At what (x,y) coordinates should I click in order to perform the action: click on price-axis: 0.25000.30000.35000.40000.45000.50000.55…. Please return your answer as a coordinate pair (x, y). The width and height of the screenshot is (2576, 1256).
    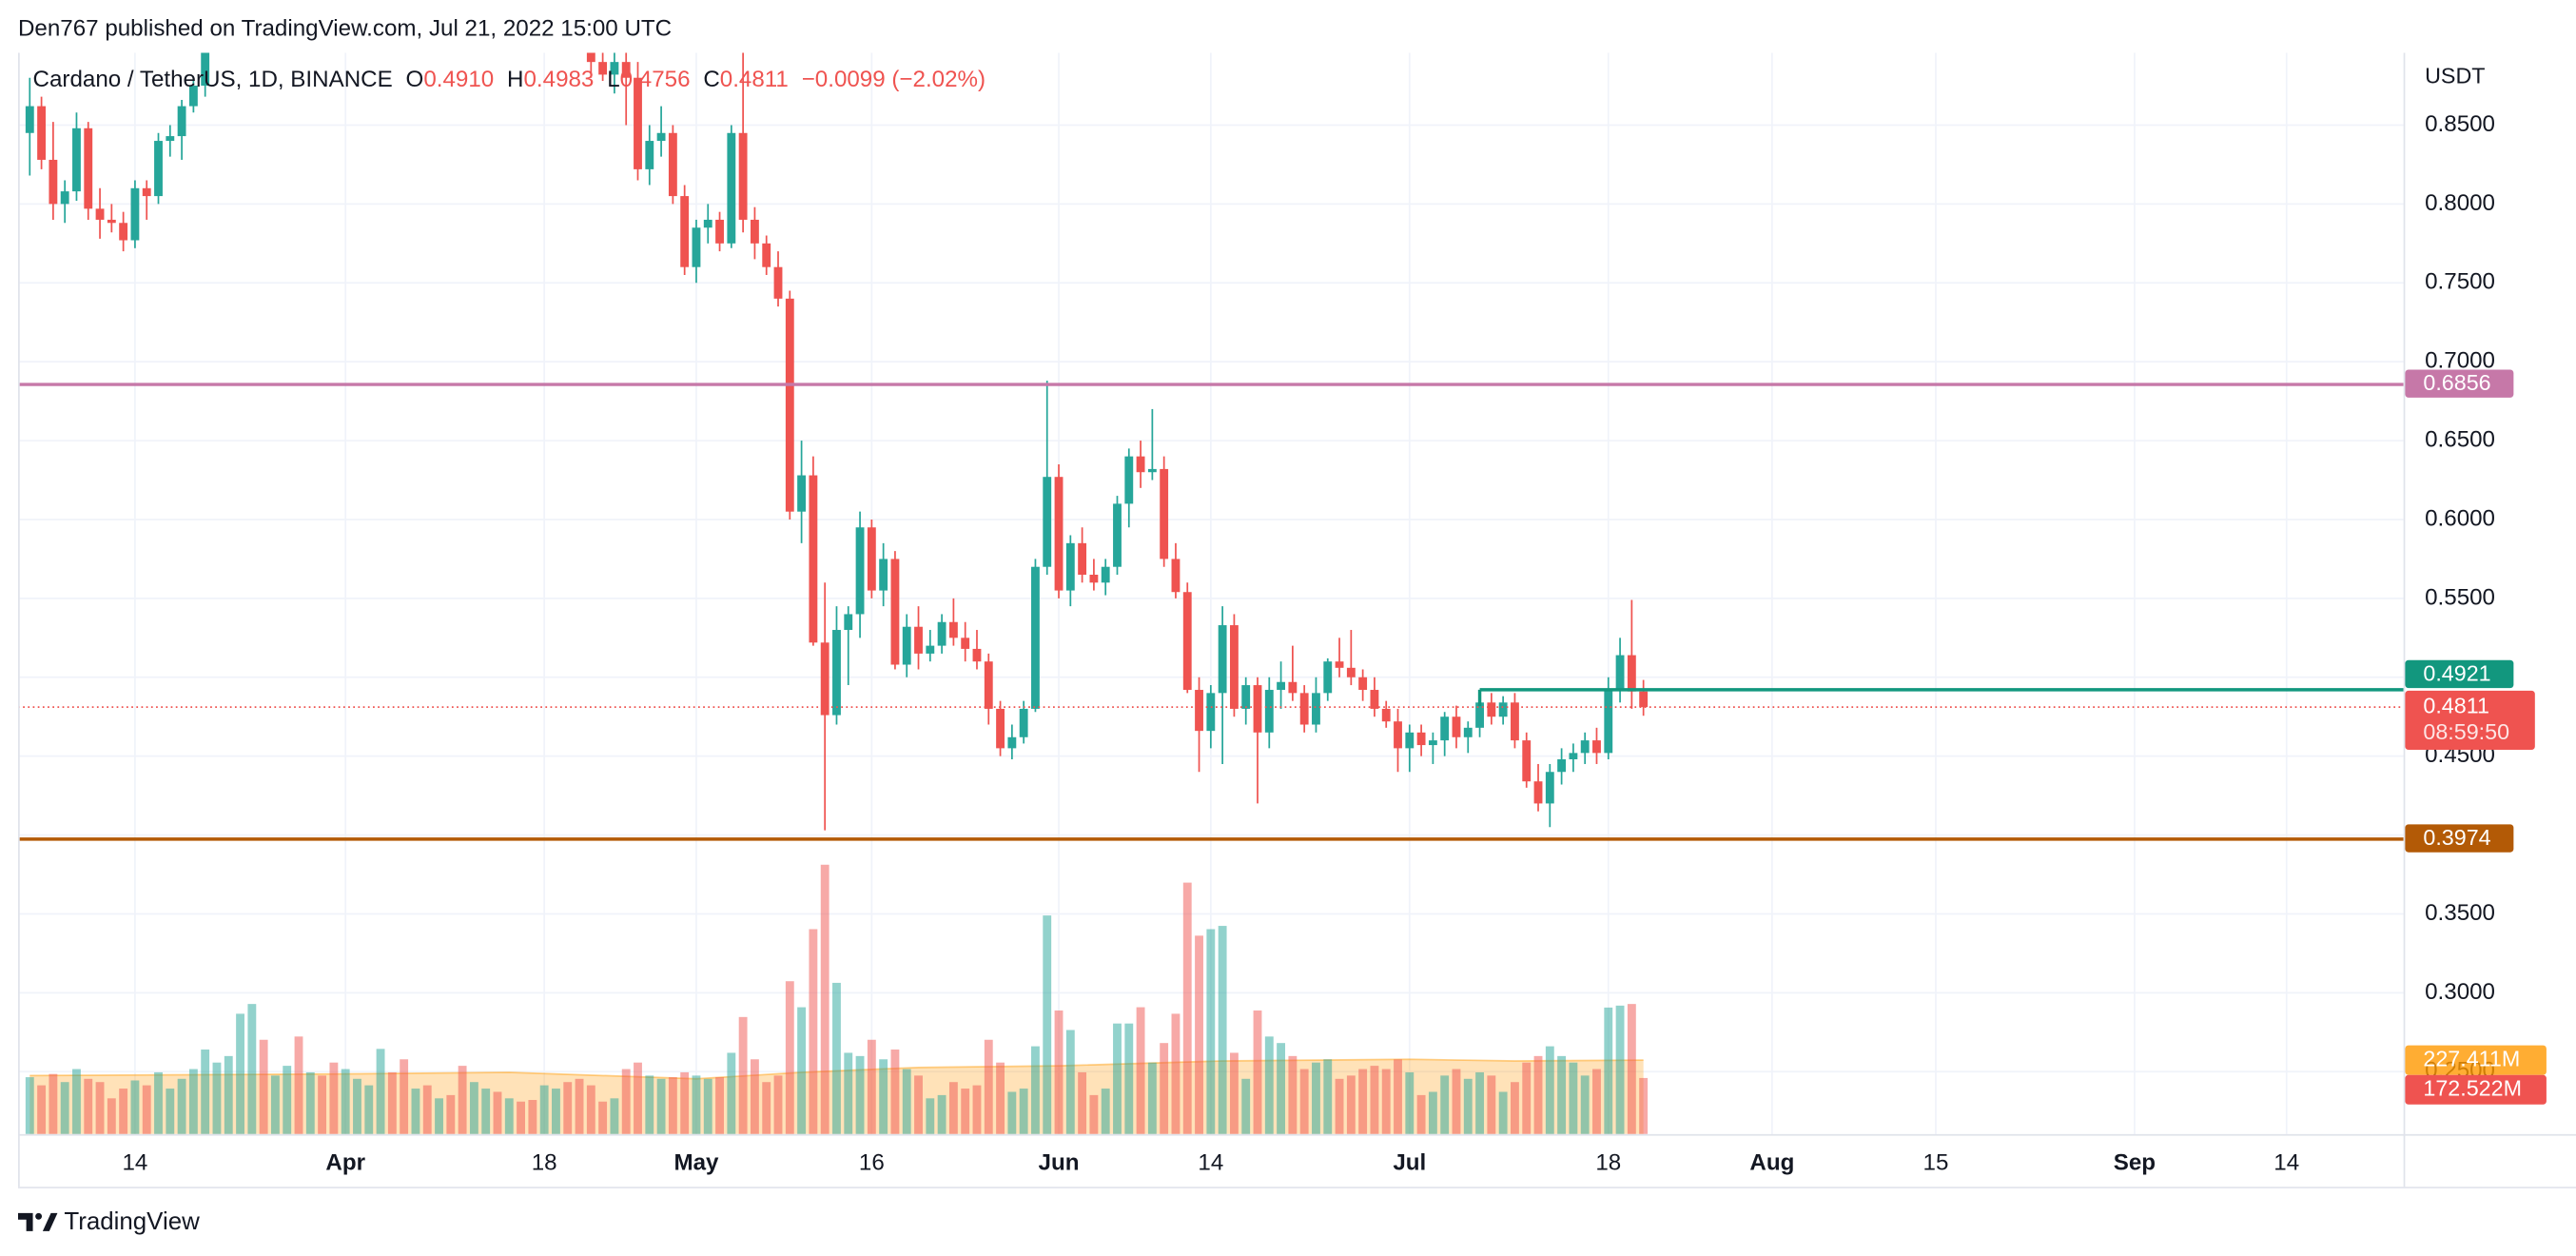
    Looking at the image, I should click on (2460, 597).